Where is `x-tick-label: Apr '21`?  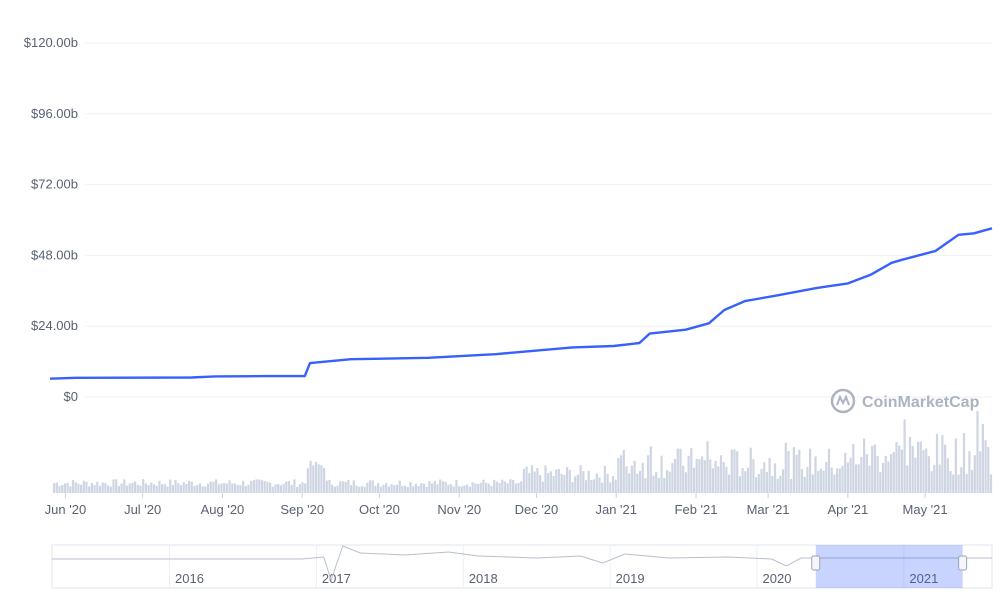
x-tick-label: Apr '21 is located at coordinates (847, 509).